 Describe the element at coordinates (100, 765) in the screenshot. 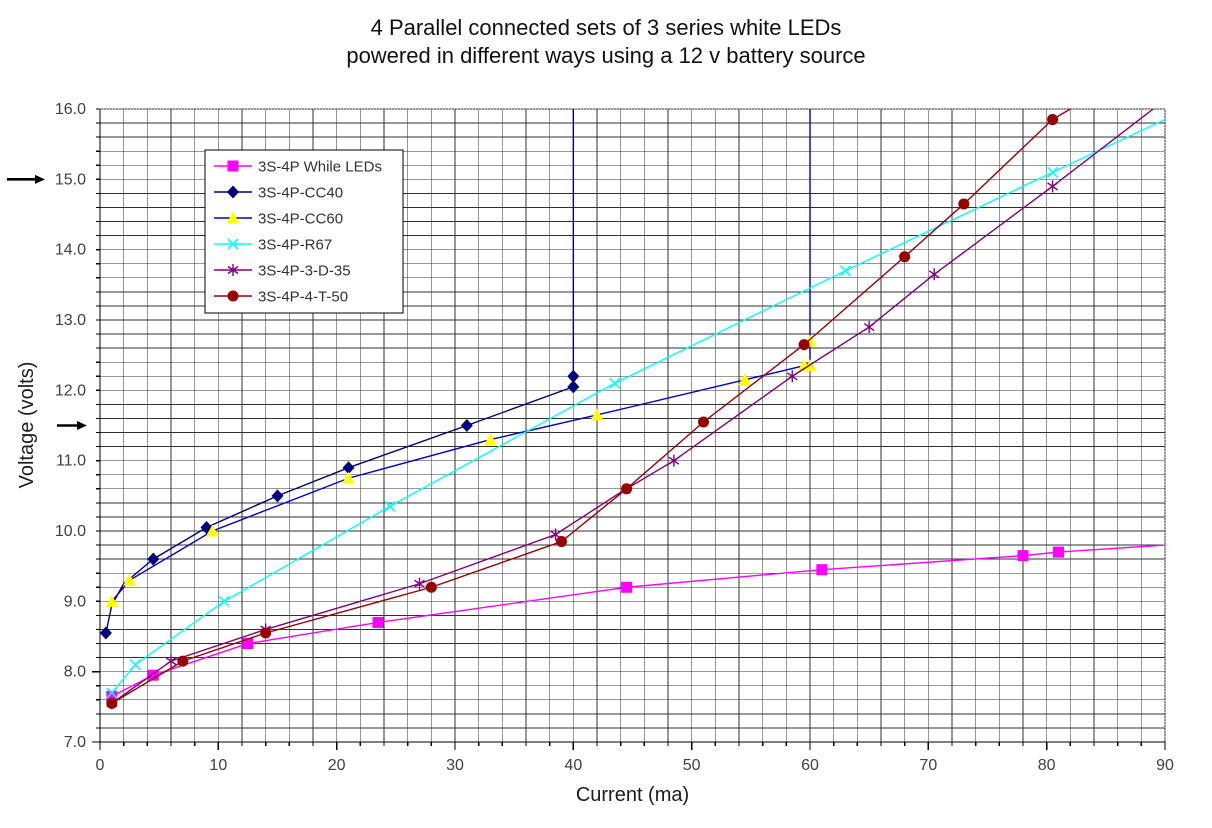

I see `x-tick-label: 0` at that location.